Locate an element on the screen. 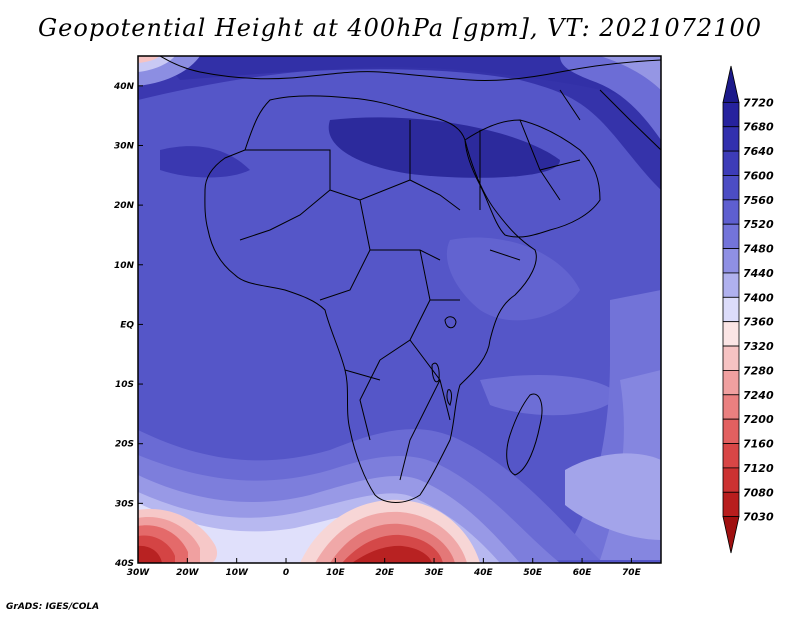 The image size is (800, 618). lat-label: 40N is located at coordinates (124, 87).